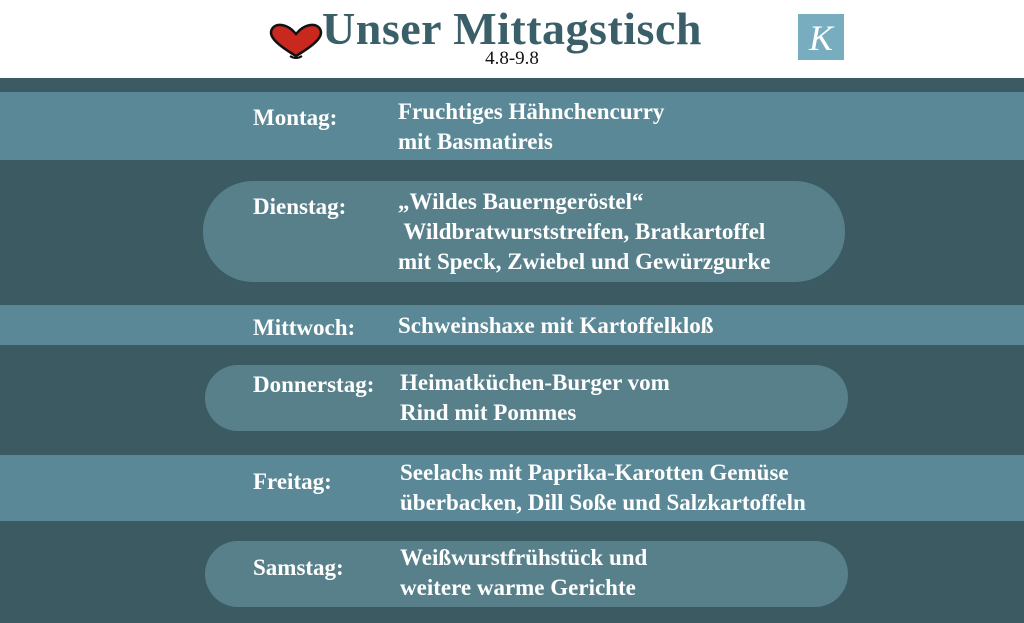 The height and width of the screenshot is (623, 1024). I want to click on day-label: Mittwoch:, so click(304, 327).